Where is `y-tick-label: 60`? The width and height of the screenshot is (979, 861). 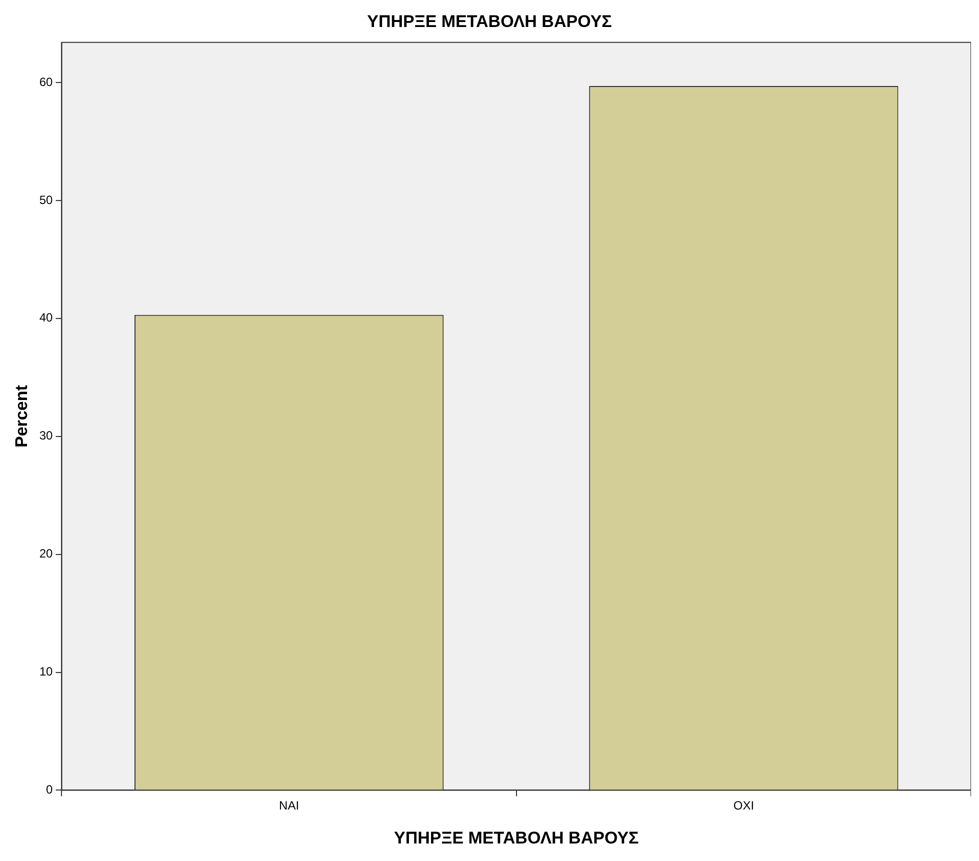 y-tick-label: 60 is located at coordinates (46, 81).